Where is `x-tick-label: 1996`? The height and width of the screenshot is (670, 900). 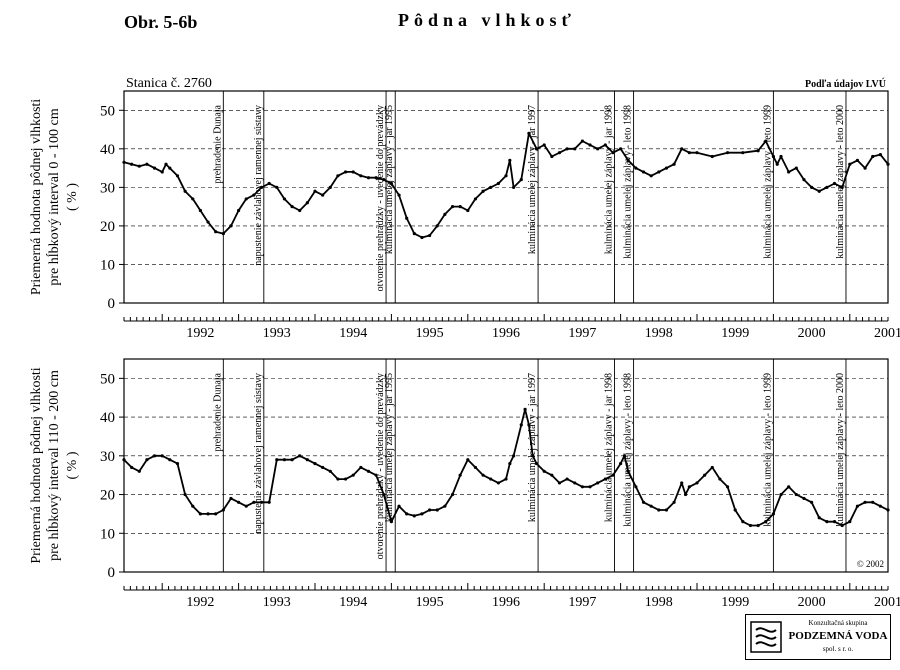
x-tick-label: 1996 is located at coordinates (506, 602).